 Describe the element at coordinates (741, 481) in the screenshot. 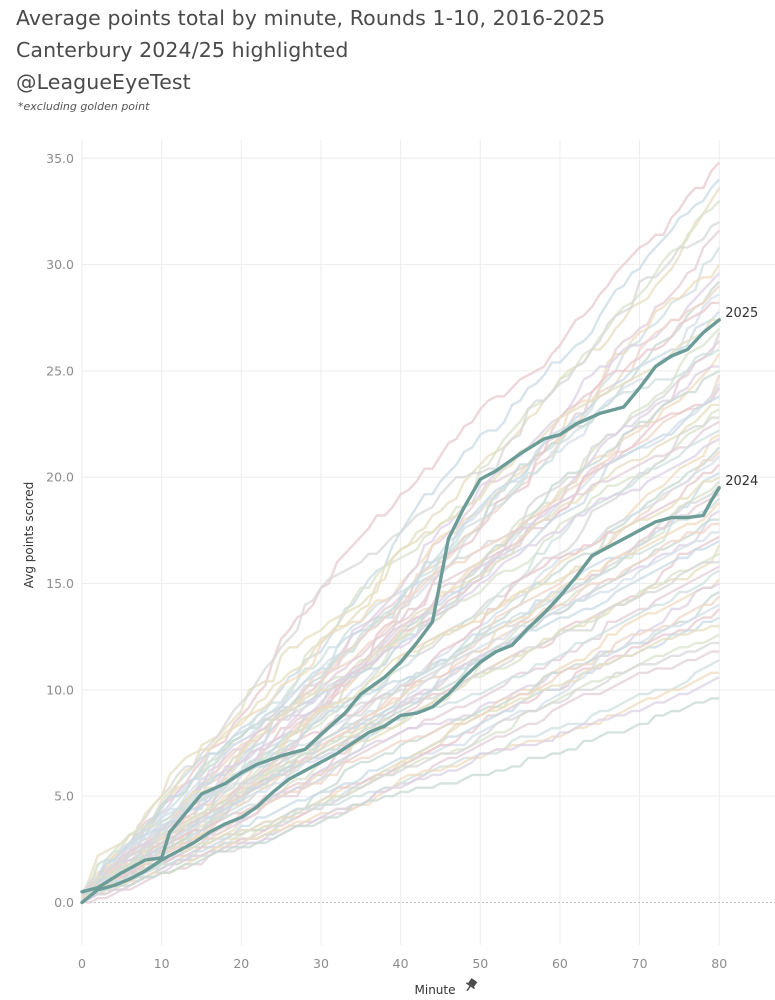

I see `series-label-2024: 2024` at that location.